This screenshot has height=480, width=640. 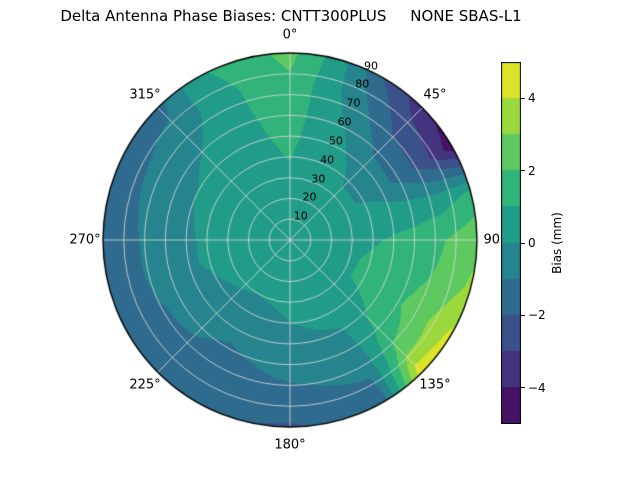 What do you see at coordinates (511, 243) in the screenshot?
I see `colorbar` at bounding box center [511, 243].